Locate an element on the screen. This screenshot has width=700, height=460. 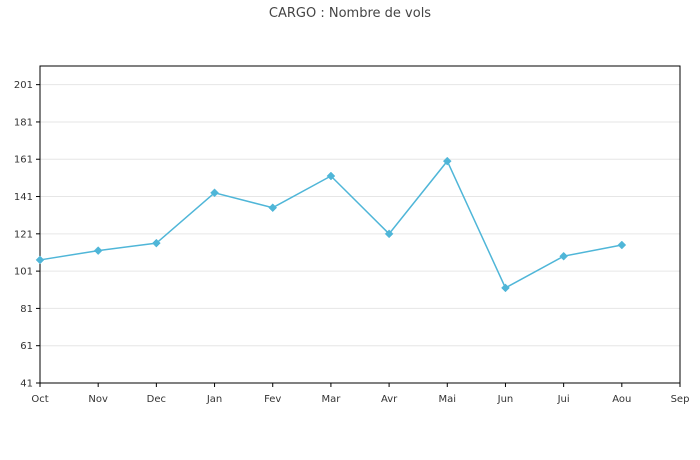
x-tick-label: Mai is located at coordinates (447, 399).